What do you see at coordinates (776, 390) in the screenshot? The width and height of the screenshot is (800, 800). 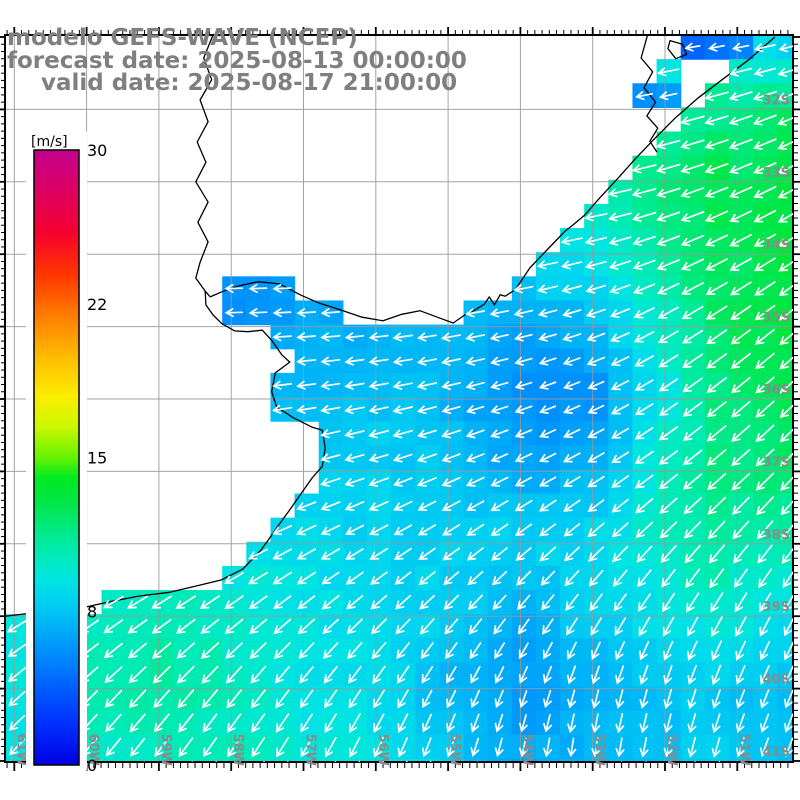 I see `lat-label: 36S` at bounding box center [776, 390].